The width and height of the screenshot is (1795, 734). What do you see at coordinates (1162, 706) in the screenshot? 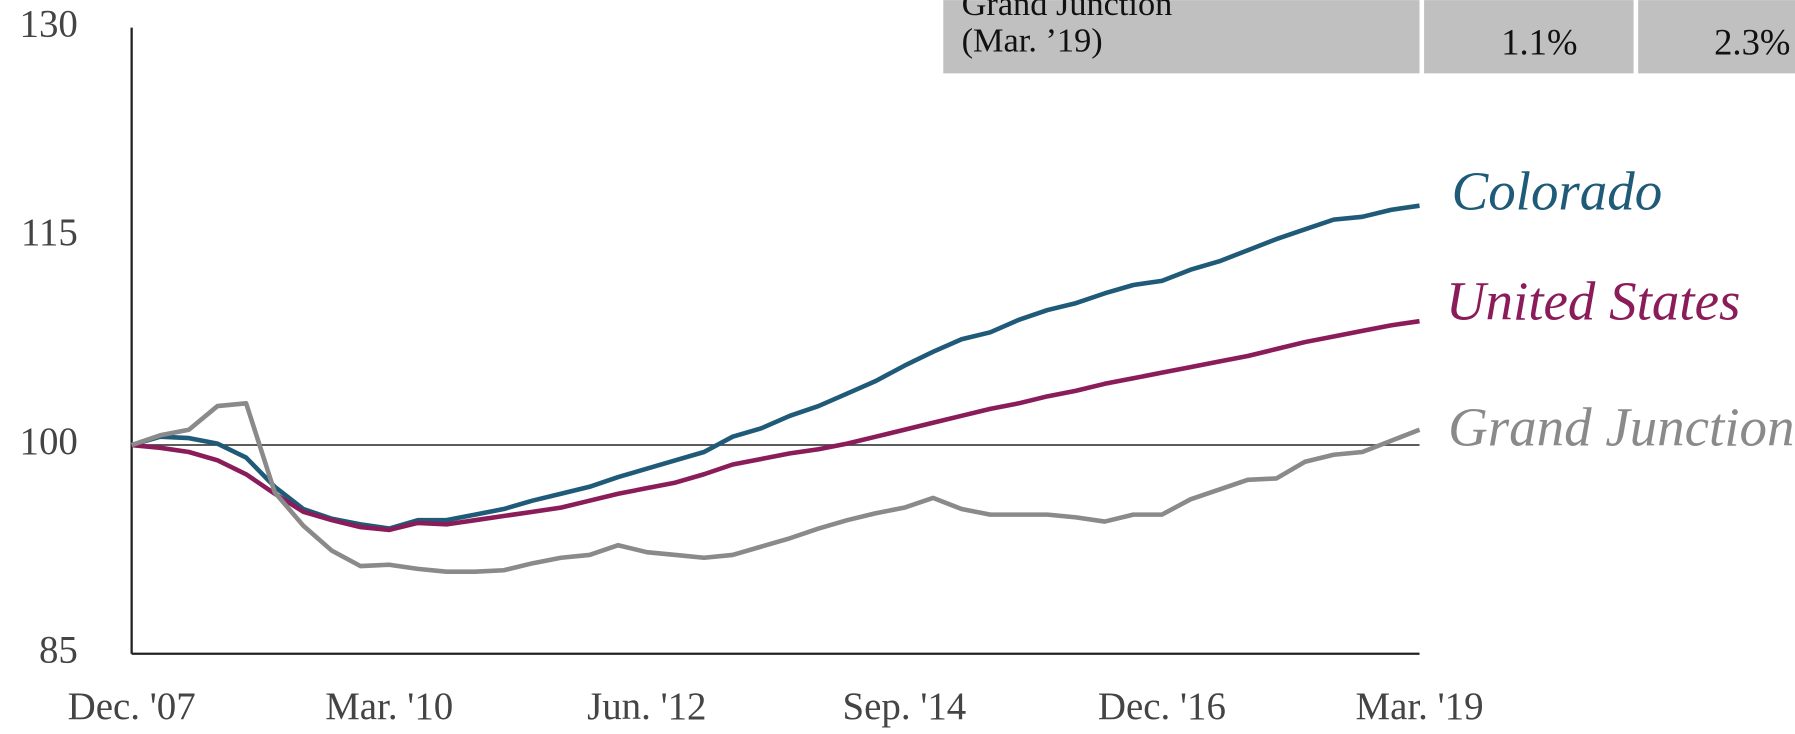
I see `x-tick-label: Dec. '16` at bounding box center [1162, 706].